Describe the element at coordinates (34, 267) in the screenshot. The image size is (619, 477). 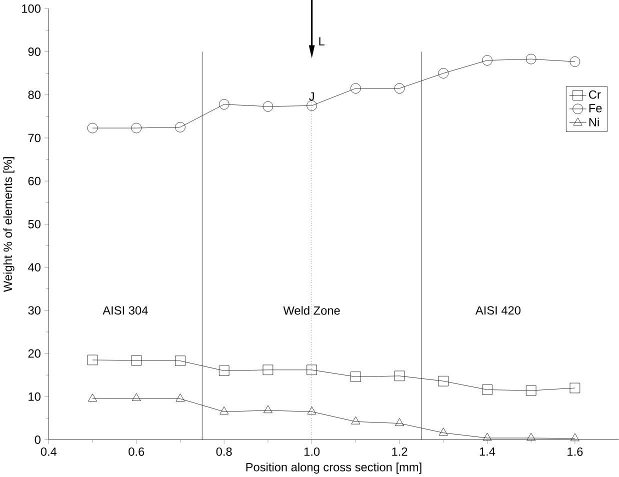
I see `y-tick-label: 40` at that location.